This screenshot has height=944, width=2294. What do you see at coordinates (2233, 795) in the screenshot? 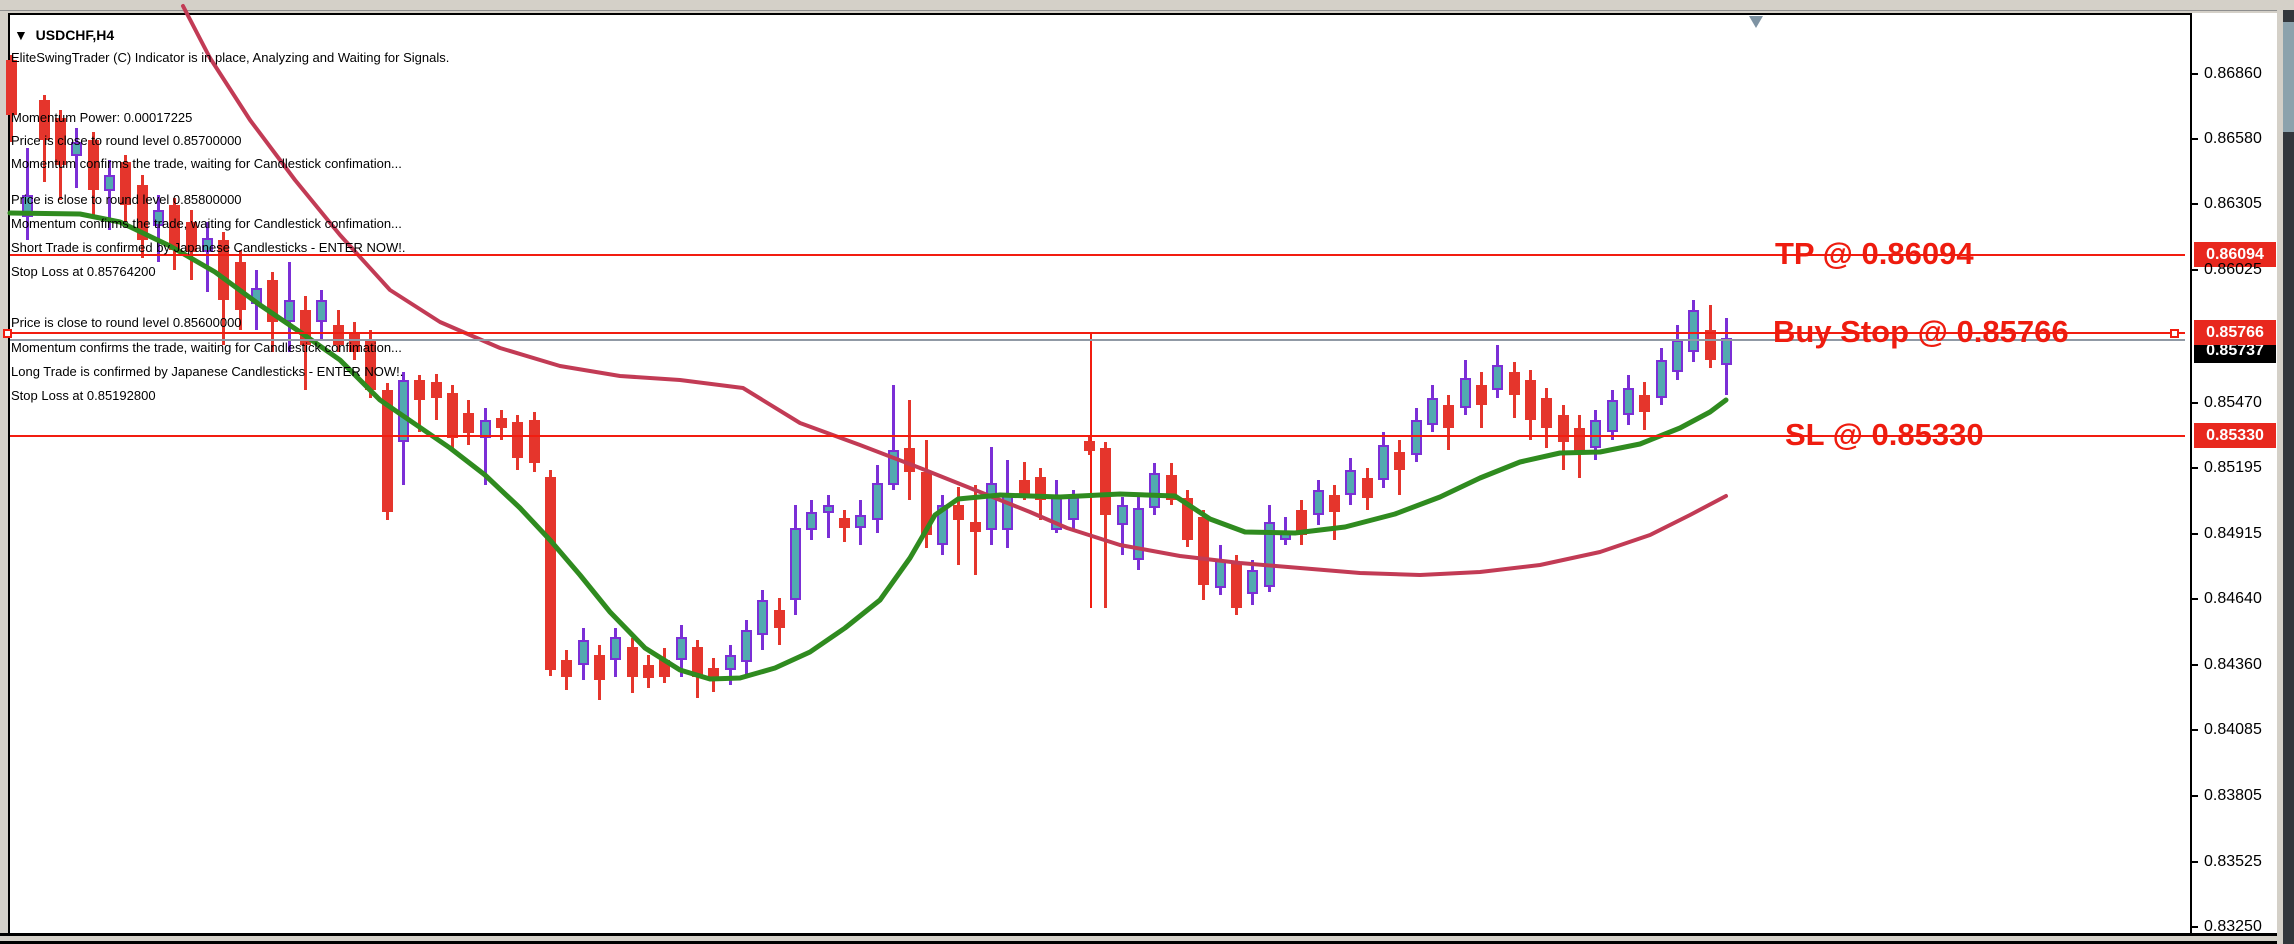
I see `axis-price-label: 0.83805` at bounding box center [2233, 795].